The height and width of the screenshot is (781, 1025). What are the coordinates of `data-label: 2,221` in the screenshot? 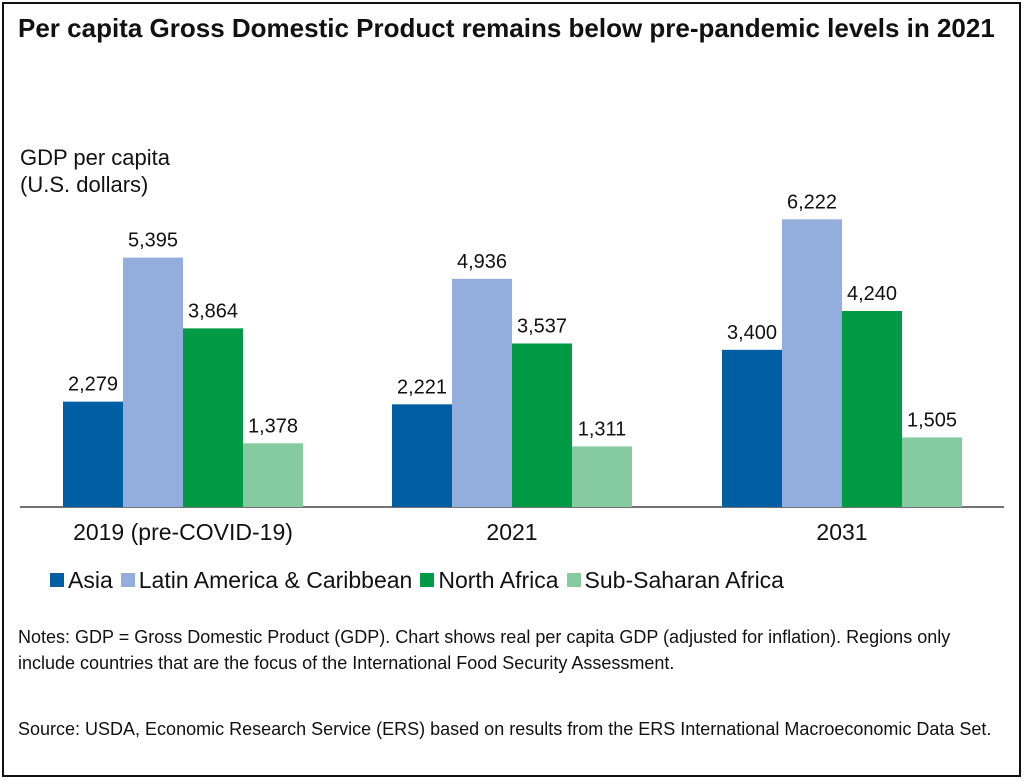 It's located at (422, 387).